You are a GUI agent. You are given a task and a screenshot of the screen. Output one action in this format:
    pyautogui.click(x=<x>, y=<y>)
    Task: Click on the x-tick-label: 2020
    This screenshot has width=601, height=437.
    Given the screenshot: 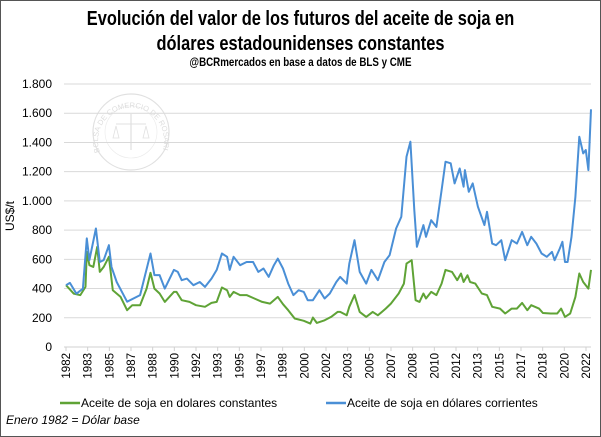 What is the action you would take?
    pyautogui.click(x=565, y=366)
    